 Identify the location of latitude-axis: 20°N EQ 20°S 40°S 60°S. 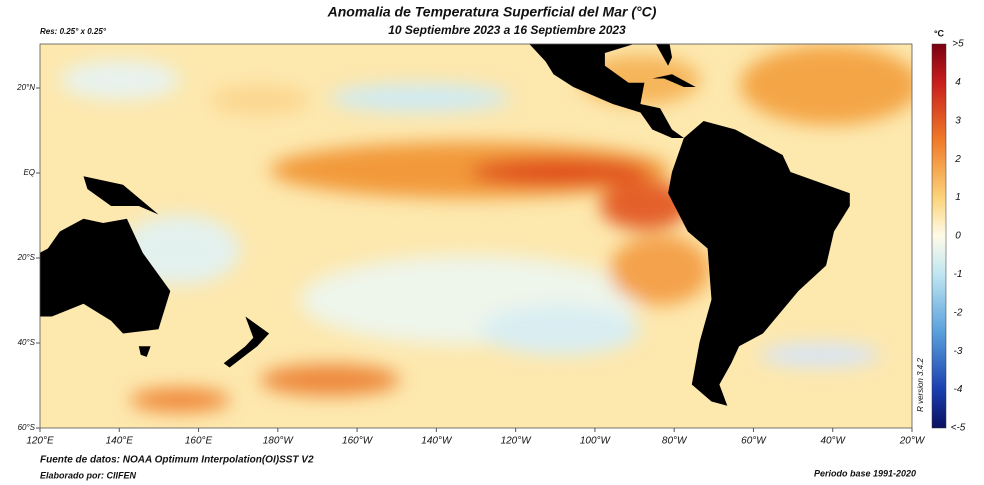
(28, 257).